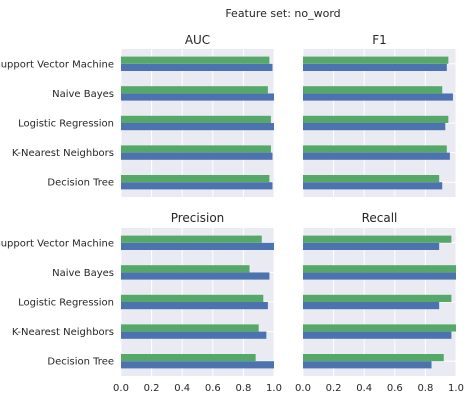 Image resolution: width=470 pixels, height=400 pixels. I want to click on chart-suptitle: Feature set: no_word, so click(282, 13).